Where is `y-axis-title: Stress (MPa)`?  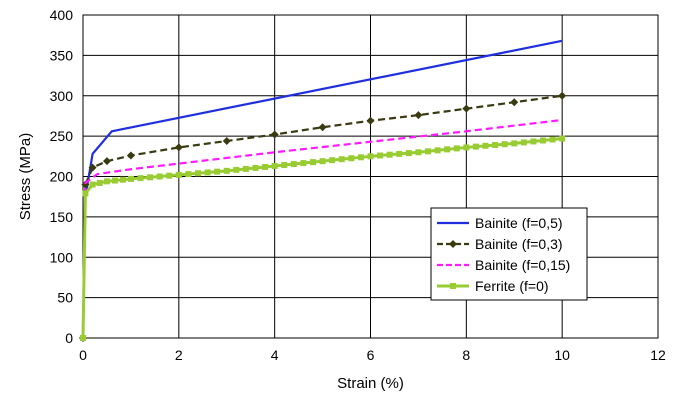
y-axis-title: Stress (MPa) is located at coordinates (25, 177).